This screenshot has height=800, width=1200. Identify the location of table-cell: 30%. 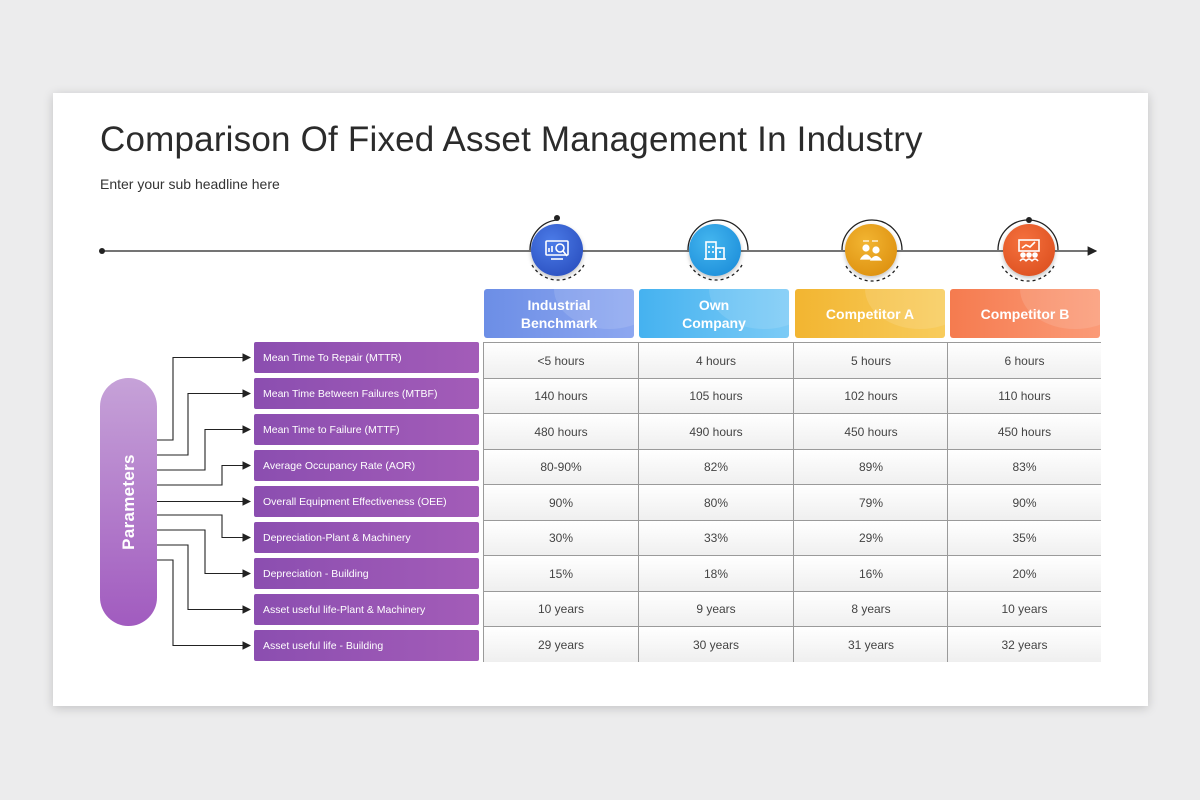
(560, 537).